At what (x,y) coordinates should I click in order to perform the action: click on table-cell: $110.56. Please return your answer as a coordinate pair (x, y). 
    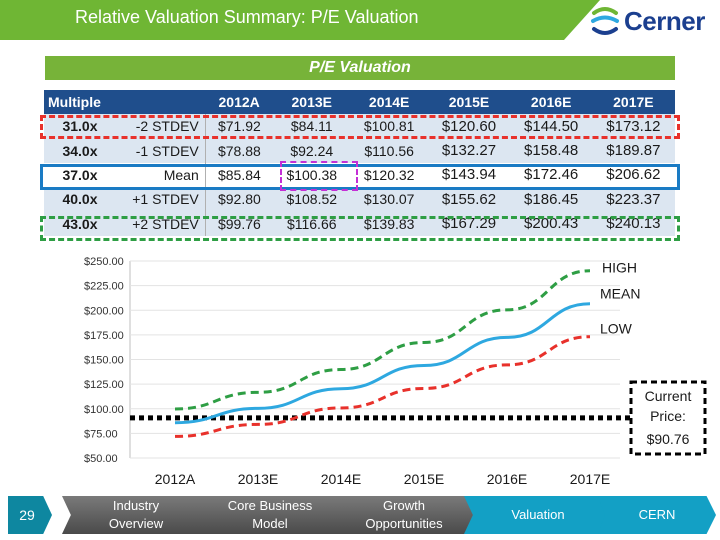
    Looking at the image, I should click on (389, 150).